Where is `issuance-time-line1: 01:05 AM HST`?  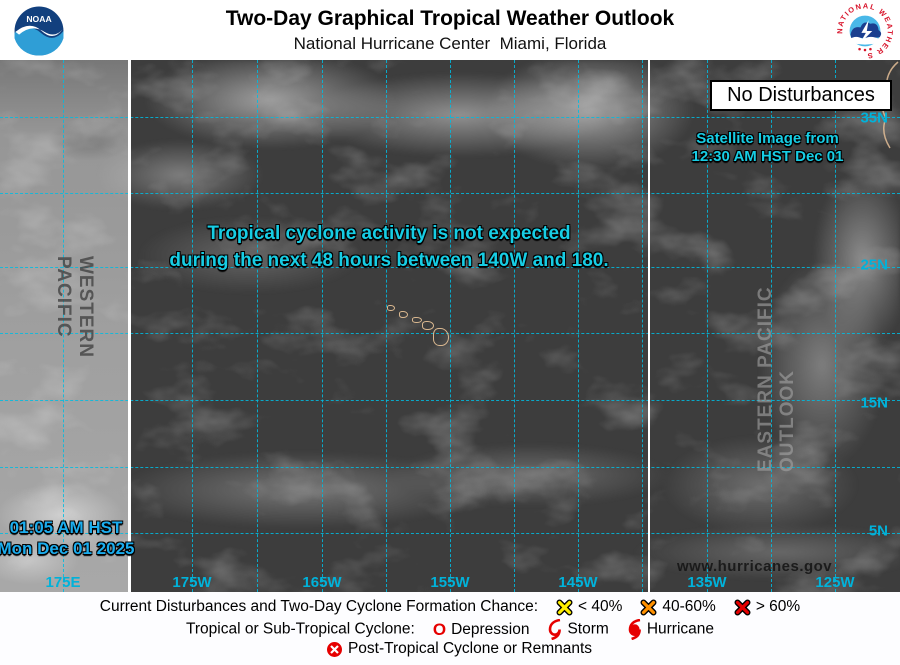 issuance-time-line1: 01:05 AM HST is located at coordinates (66, 527).